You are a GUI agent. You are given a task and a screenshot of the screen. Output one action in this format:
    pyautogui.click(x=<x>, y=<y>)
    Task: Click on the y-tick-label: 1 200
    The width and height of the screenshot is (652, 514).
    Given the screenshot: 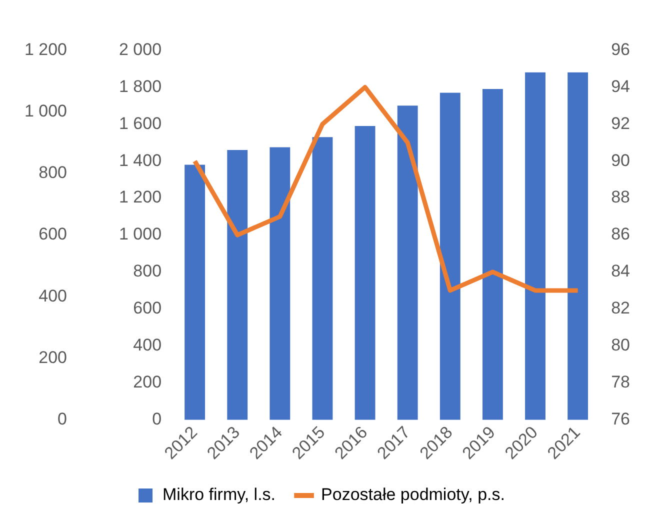 What is the action you would take?
    pyautogui.click(x=140, y=197)
    